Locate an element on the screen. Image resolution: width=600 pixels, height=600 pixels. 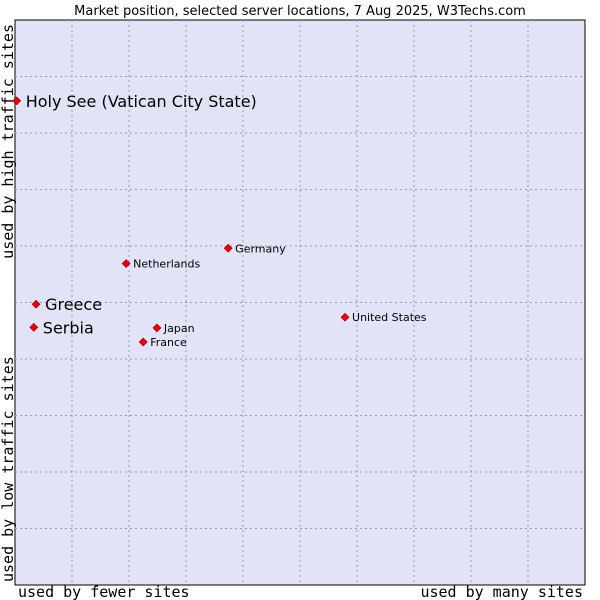
point-serbia: Serbia is located at coordinates (61, 327).